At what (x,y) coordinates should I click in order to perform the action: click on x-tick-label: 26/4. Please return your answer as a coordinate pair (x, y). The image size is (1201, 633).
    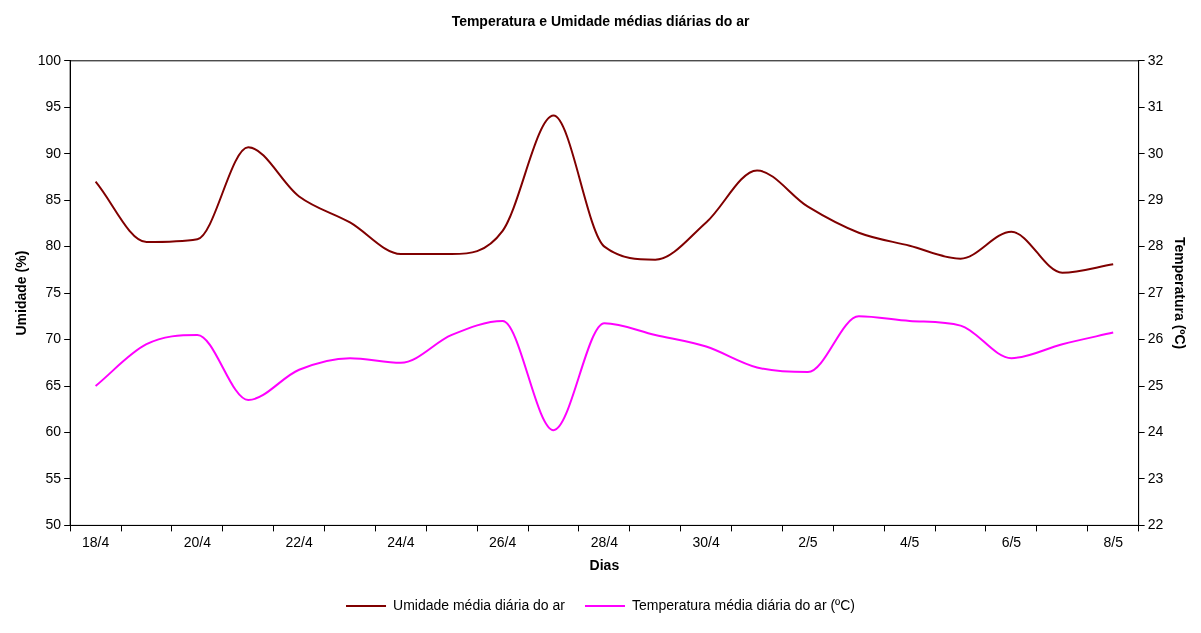
    Looking at the image, I should click on (503, 541).